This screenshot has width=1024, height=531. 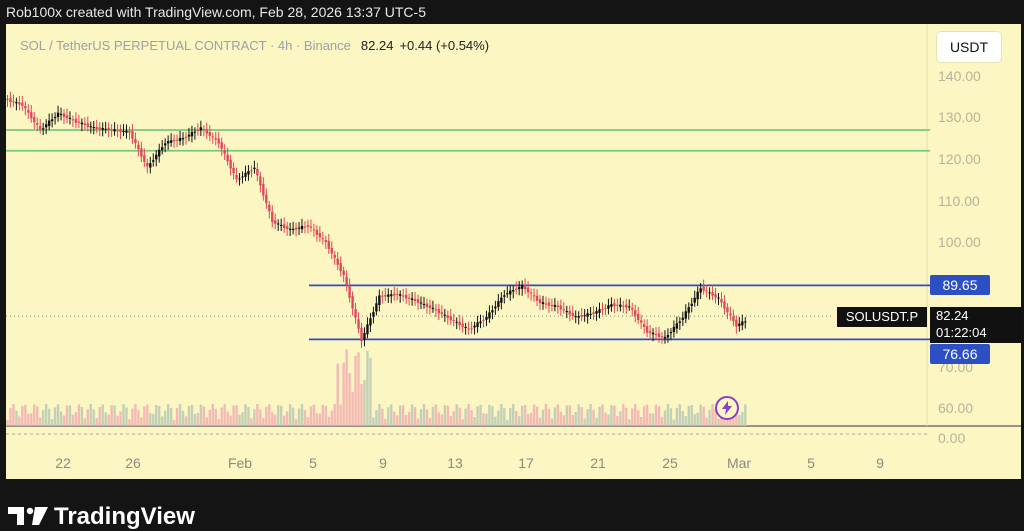 I want to click on x-tick-13: 13, so click(x=455, y=463).